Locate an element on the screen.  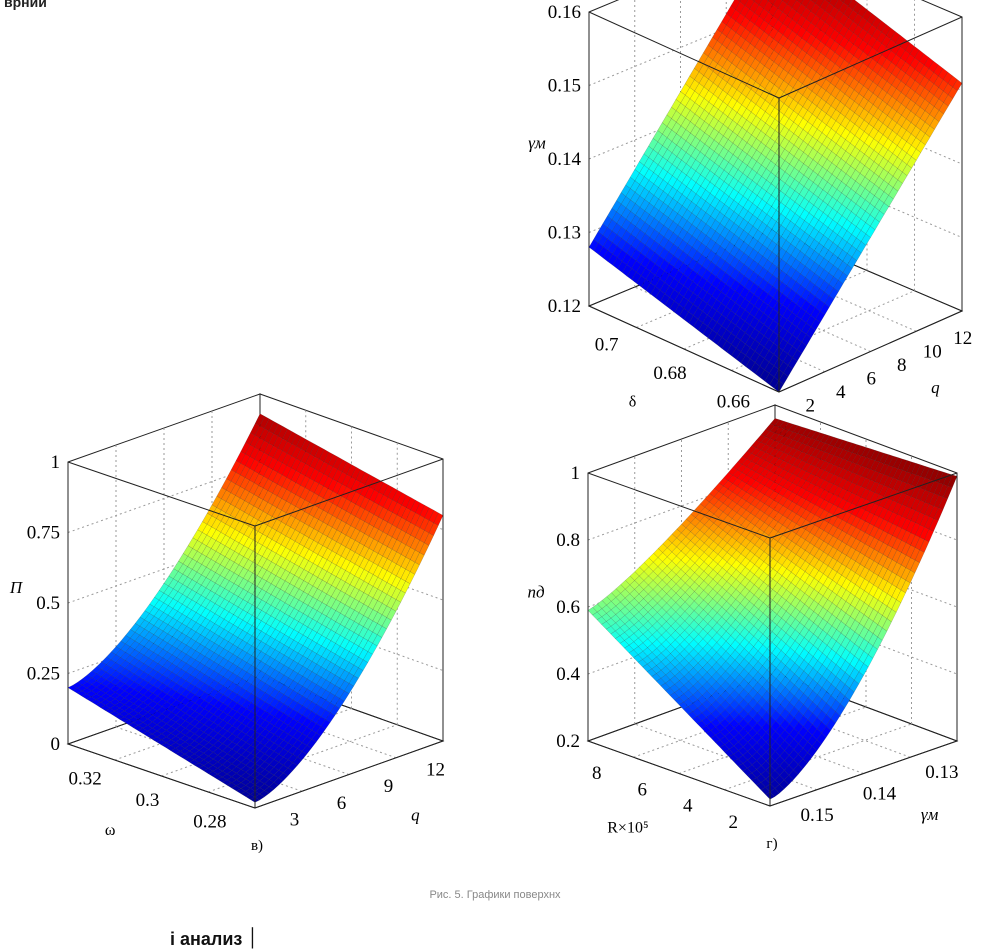
z-tick-label: 0.13 is located at coordinates (564, 233).